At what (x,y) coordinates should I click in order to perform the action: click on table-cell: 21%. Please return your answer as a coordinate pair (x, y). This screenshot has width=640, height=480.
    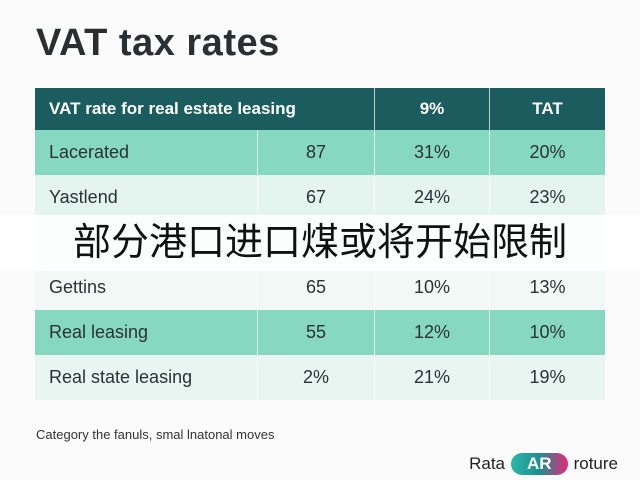
    Looking at the image, I should click on (432, 377).